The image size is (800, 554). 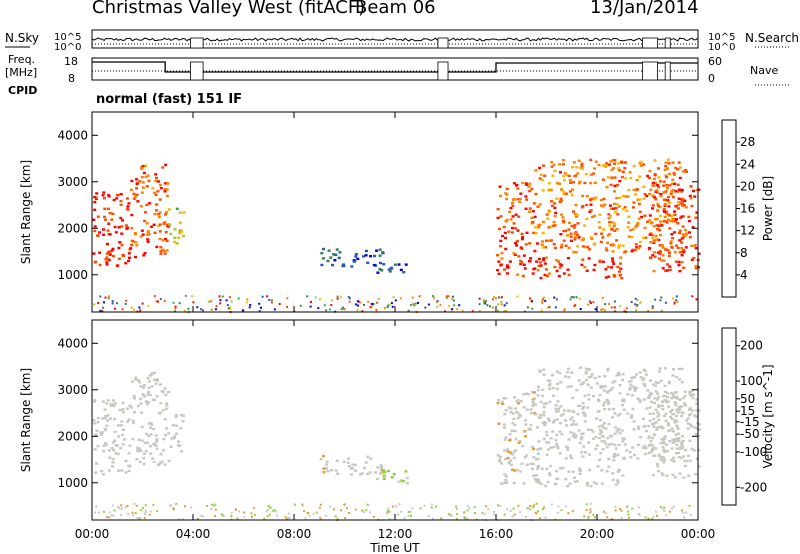 I want to click on x-axis-label: Time UT, so click(x=394, y=547).